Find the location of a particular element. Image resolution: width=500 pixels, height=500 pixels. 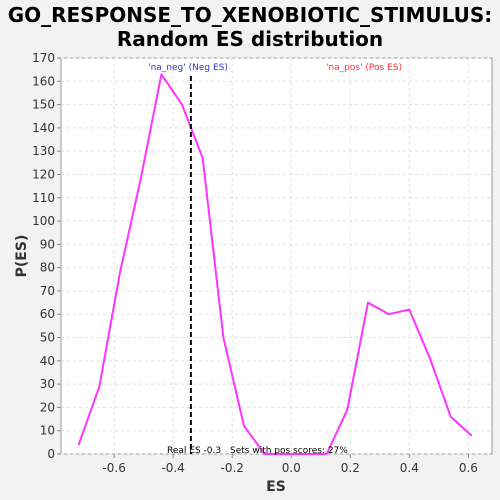

y-tick-label: 140 is located at coordinates (43, 128).